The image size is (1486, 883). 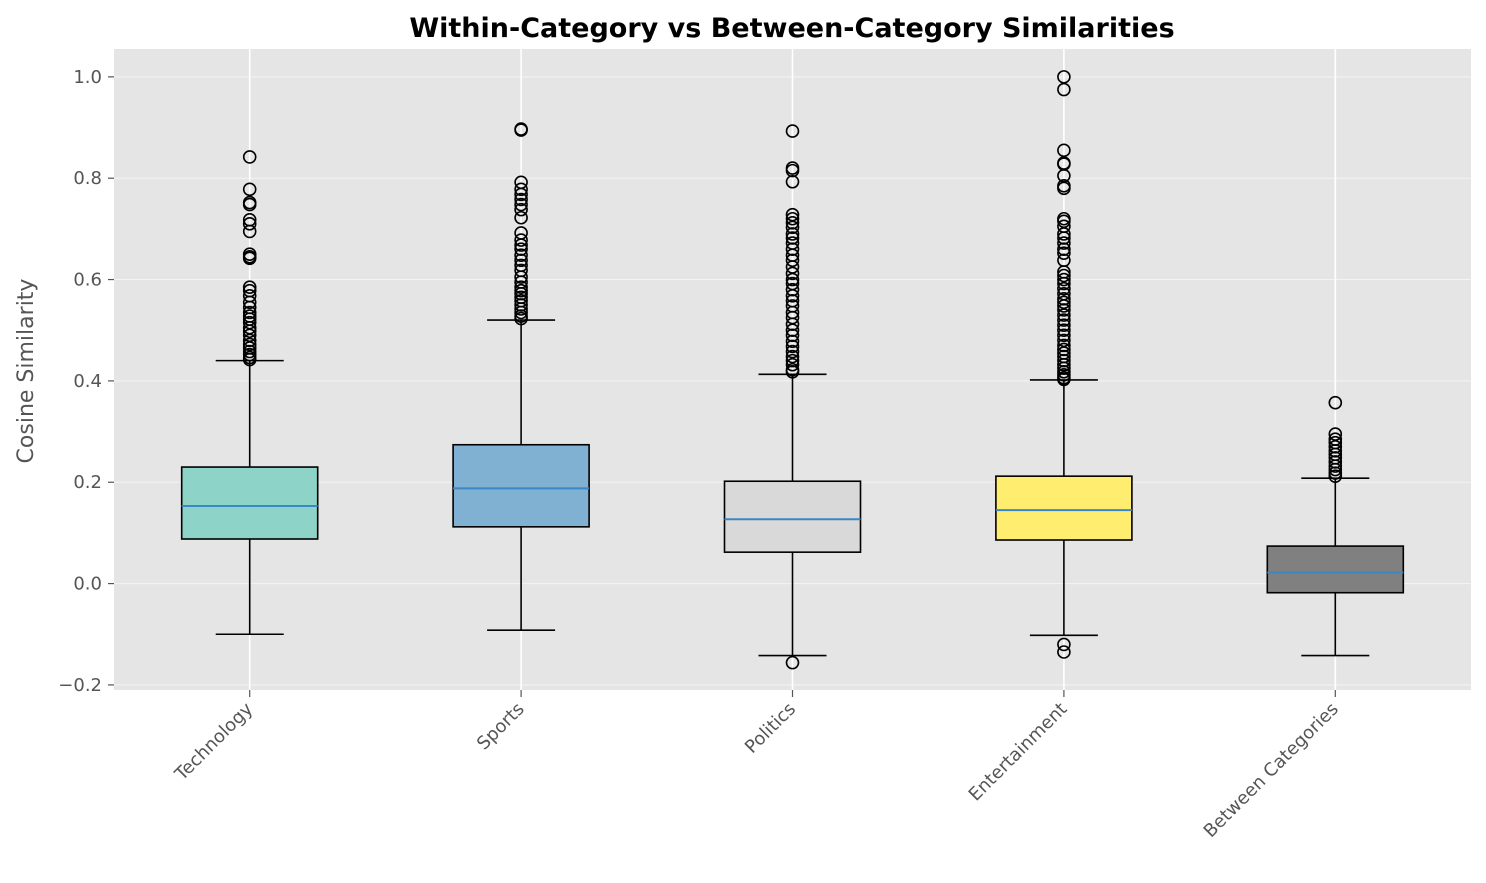 What do you see at coordinates (770, 728) in the screenshot?
I see `x-tick-label: Politics` at bounding box center [770, 728].